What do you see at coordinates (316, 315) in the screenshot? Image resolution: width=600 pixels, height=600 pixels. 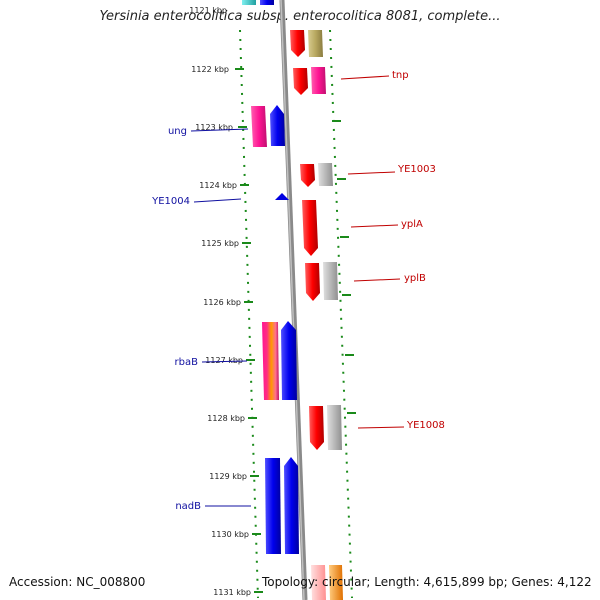 I see `forward-strand-genes` at bounding box center [316, 315].